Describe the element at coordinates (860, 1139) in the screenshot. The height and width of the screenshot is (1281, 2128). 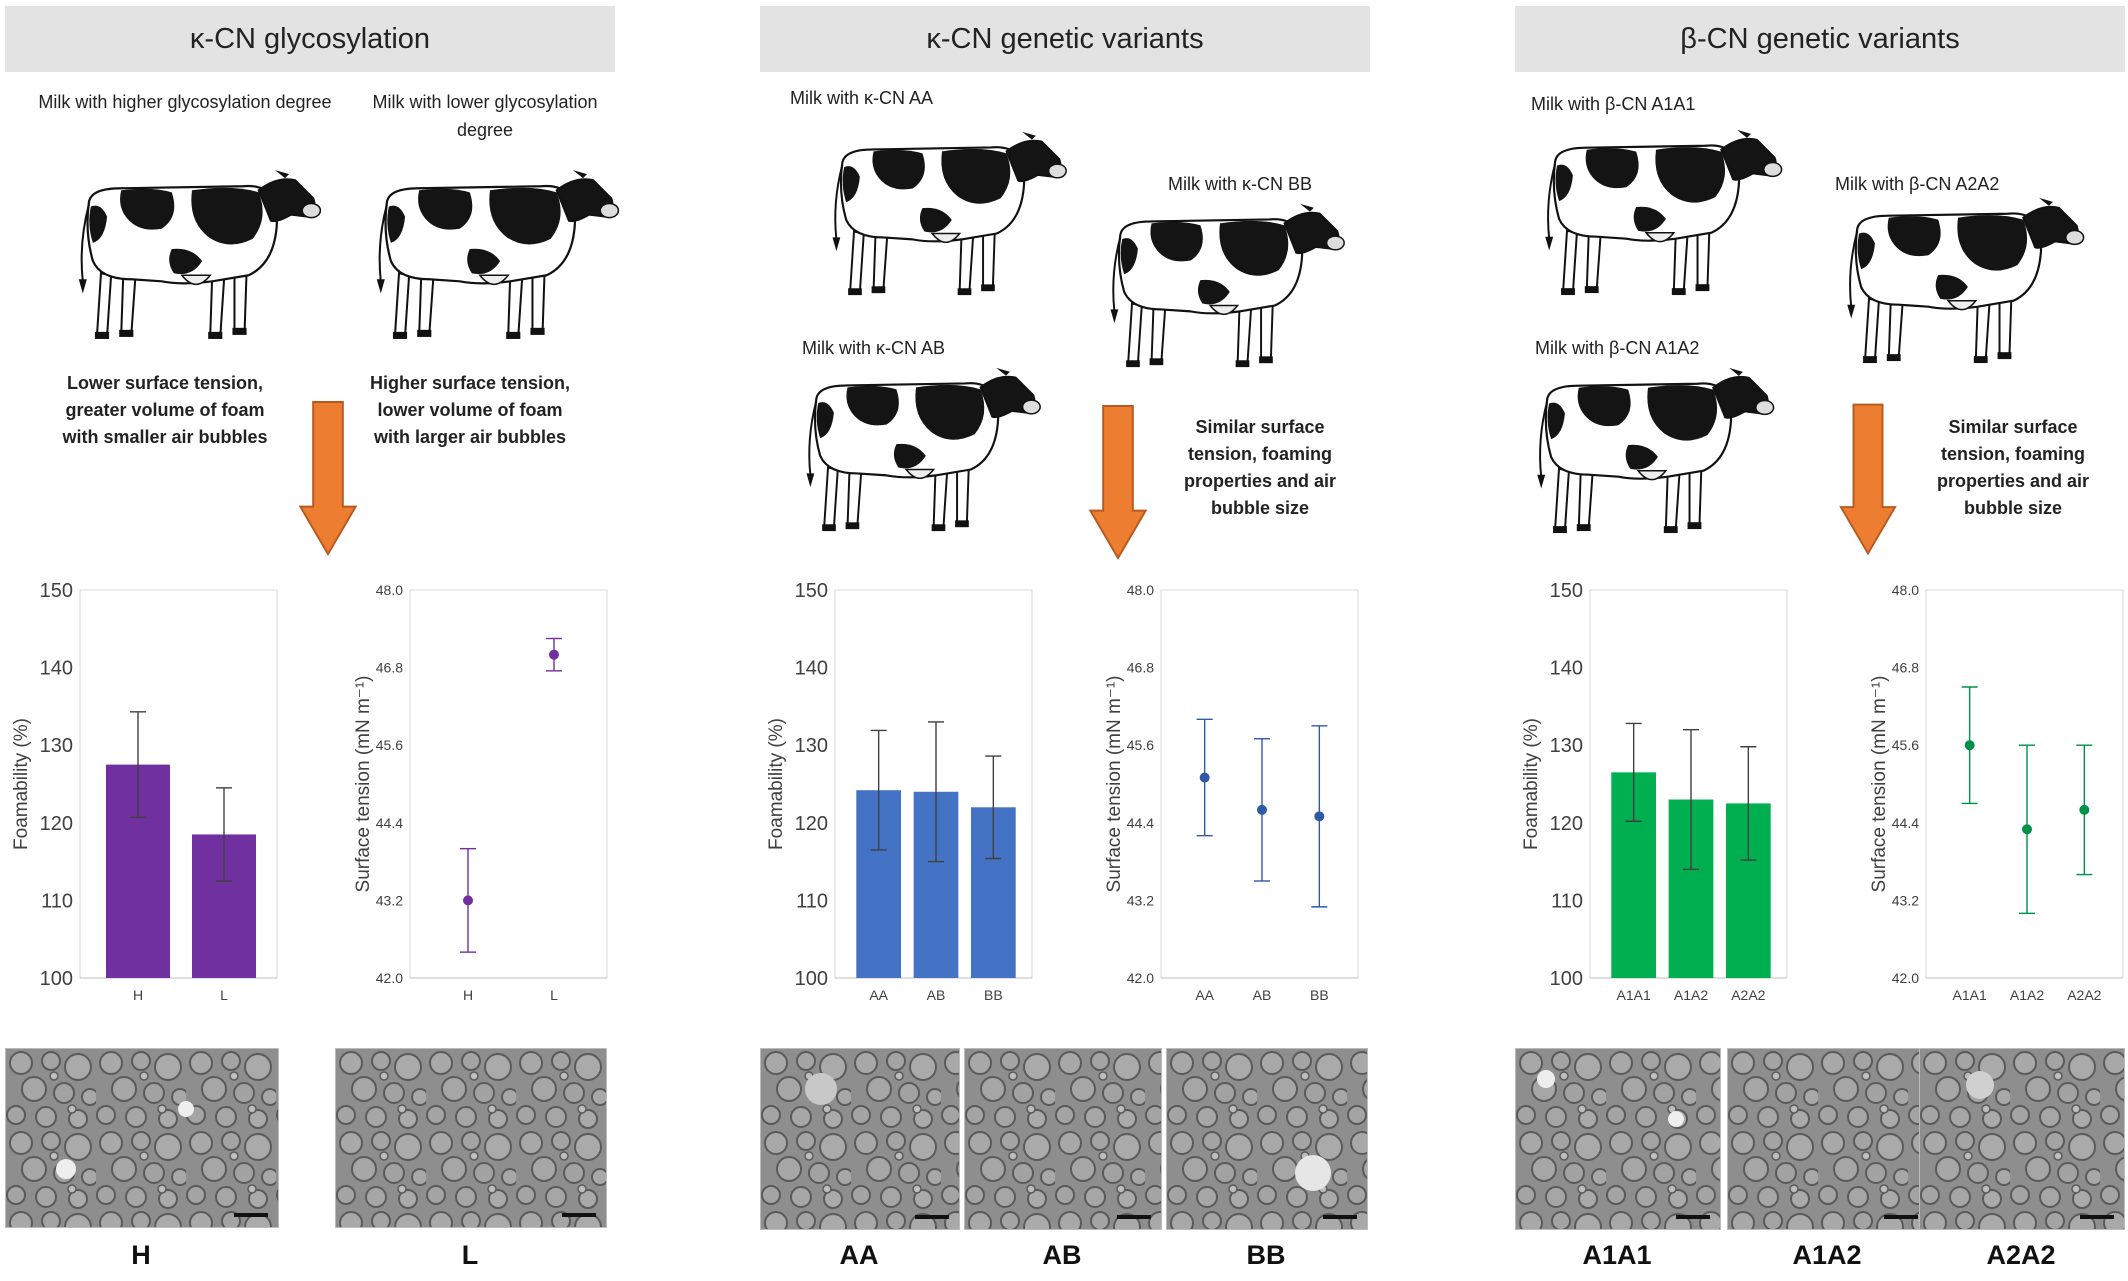
I see `micrograph-AA` at that location.